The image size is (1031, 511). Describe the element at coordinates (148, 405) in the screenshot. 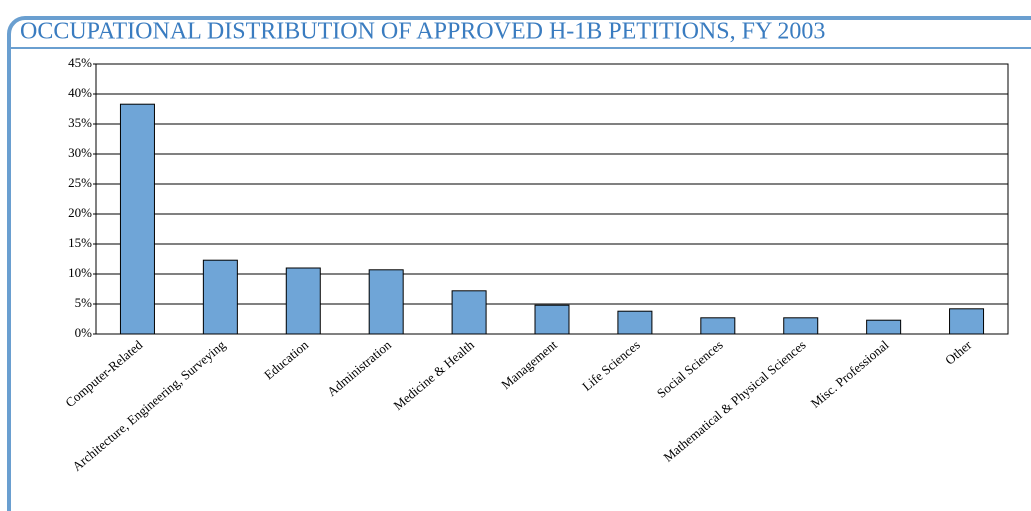

I see `x-tick-label: Architecture, Engineering, Surveying` at that location.